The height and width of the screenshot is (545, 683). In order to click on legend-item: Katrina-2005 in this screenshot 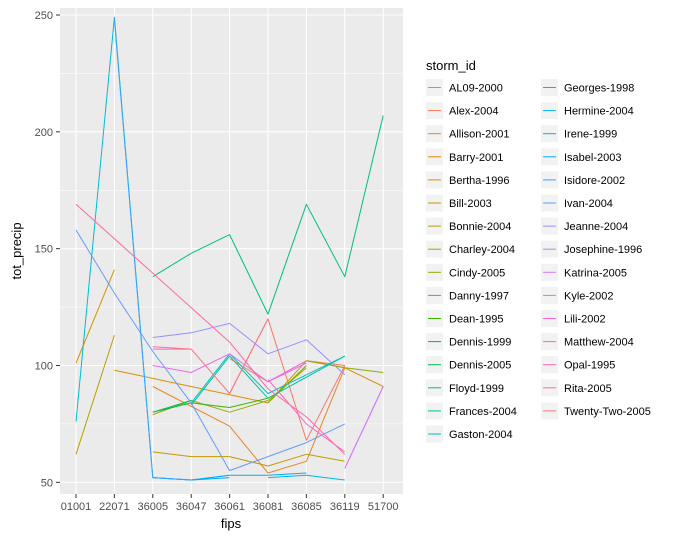, I will do `click(584, 272)`.